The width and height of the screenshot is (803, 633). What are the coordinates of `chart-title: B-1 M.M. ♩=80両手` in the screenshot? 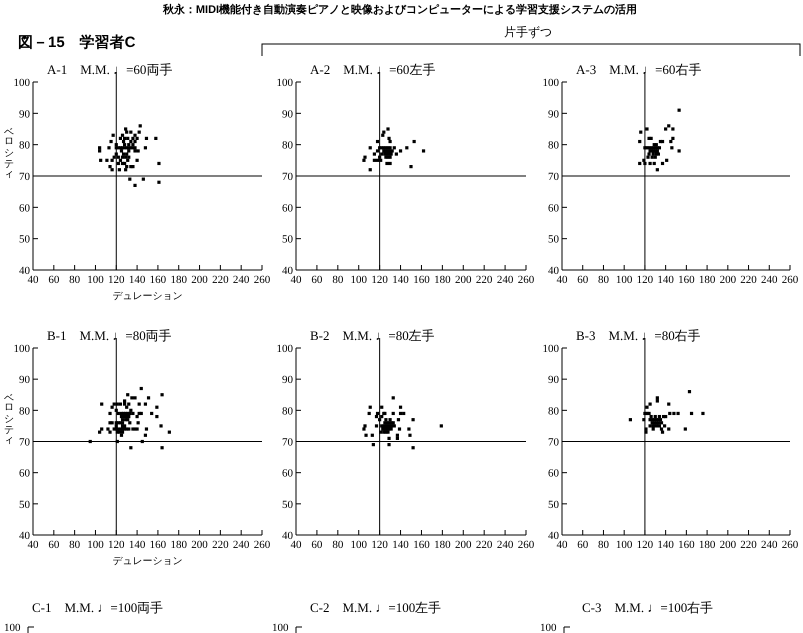 It's located at (109, 335).